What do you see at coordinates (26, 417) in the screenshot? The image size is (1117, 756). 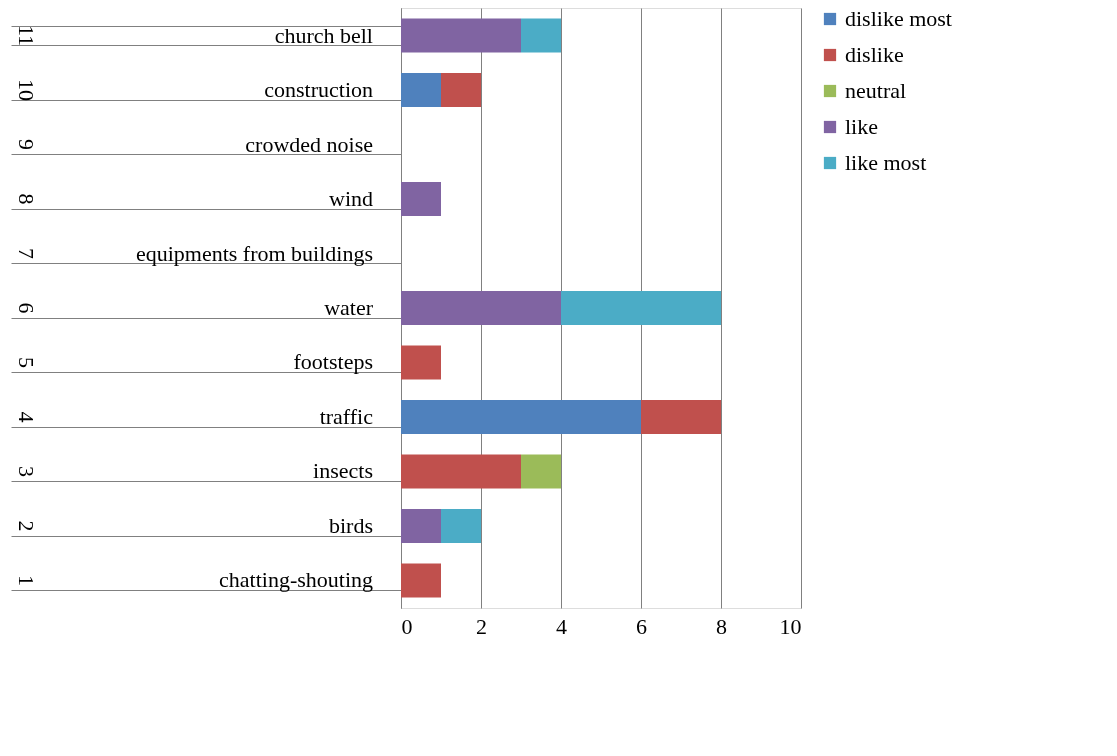 I see `y2-tick-label: 4` at bounding box center [26, 417].